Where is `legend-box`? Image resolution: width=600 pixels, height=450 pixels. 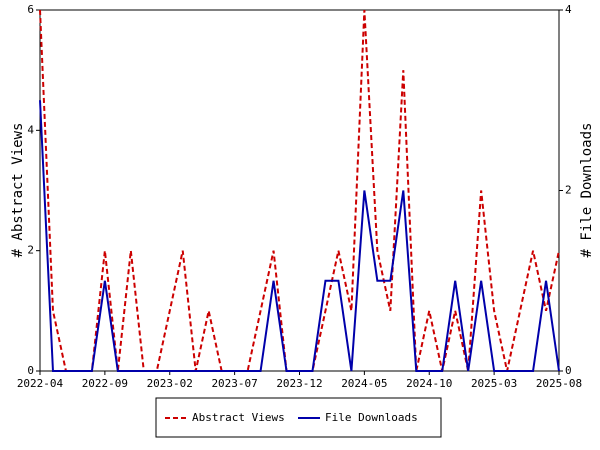 legend-box is located at coordinates (298, 417).